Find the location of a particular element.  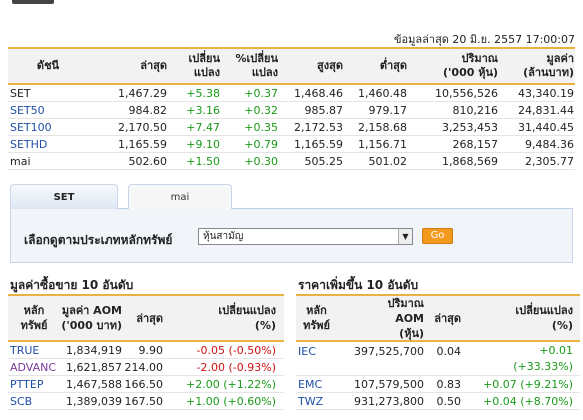

index-volume: 810,216 is located at coordinates (475, 110).